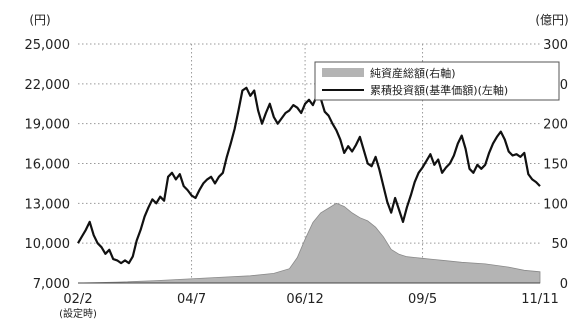 This screenshot has height=329, width=582. What do you see at coordinates (555, 125) in the screenshot?
I see `right-axis-tick-label: 200` at bounding box center [555, 125].